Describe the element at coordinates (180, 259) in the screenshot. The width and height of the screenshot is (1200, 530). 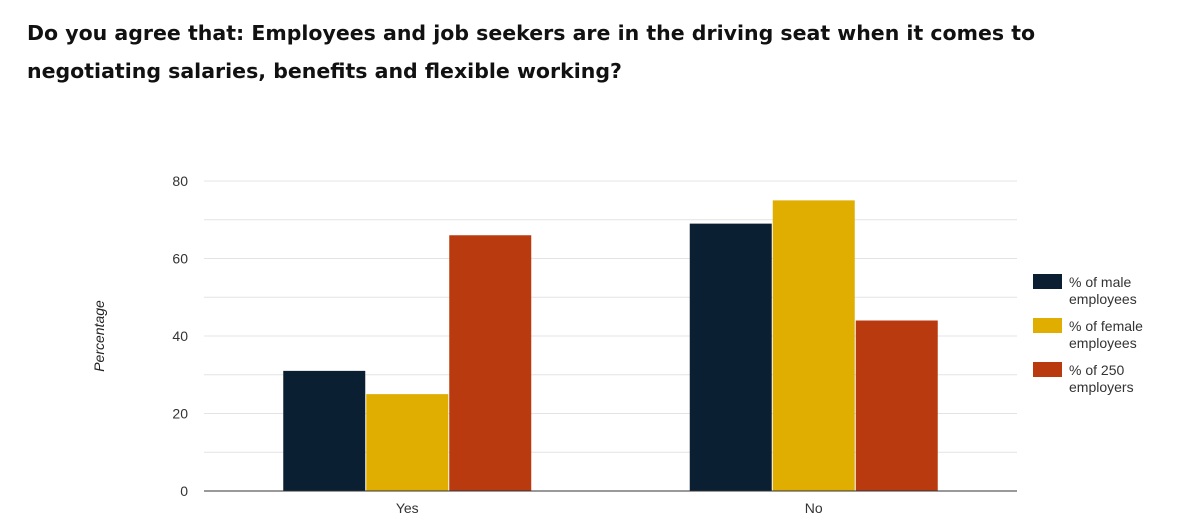
I see `y-tick-label: 60` at that location.